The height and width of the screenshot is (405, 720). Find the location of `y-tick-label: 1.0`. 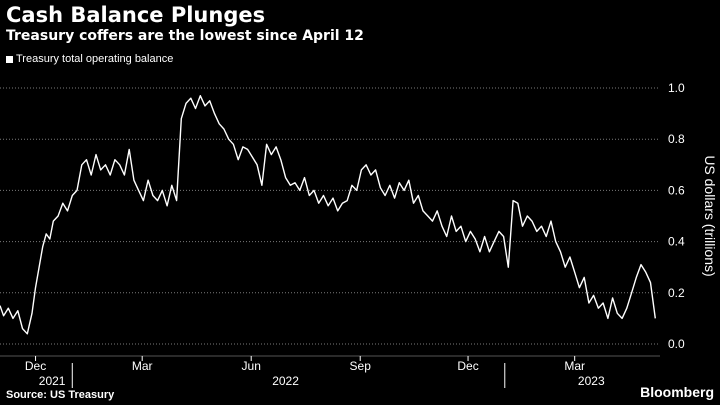

y-tick-label: 1.0 is located at coordinates (676, 88).